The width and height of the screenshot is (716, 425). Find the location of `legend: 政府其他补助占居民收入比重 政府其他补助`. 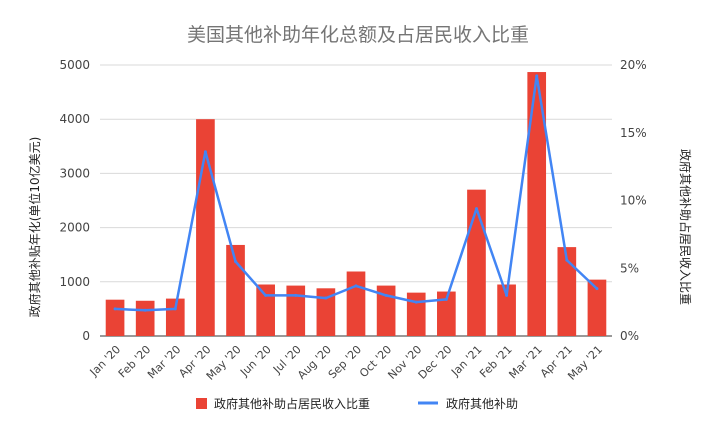

legend: 政府其他补助占居民收入比重 政府其他补助 is located at coordinates (357, 403).